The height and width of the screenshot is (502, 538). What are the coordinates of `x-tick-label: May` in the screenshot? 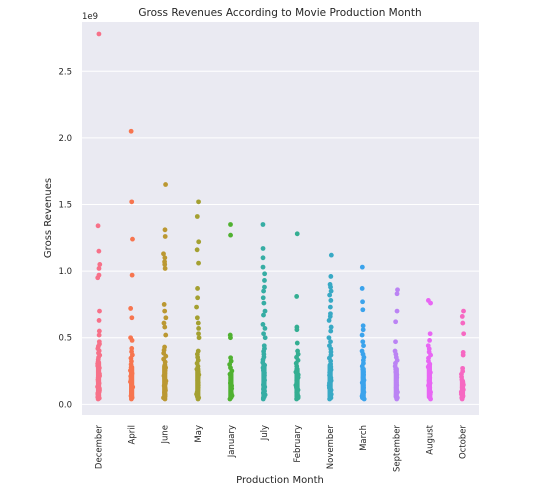 It's located at (199, 434).